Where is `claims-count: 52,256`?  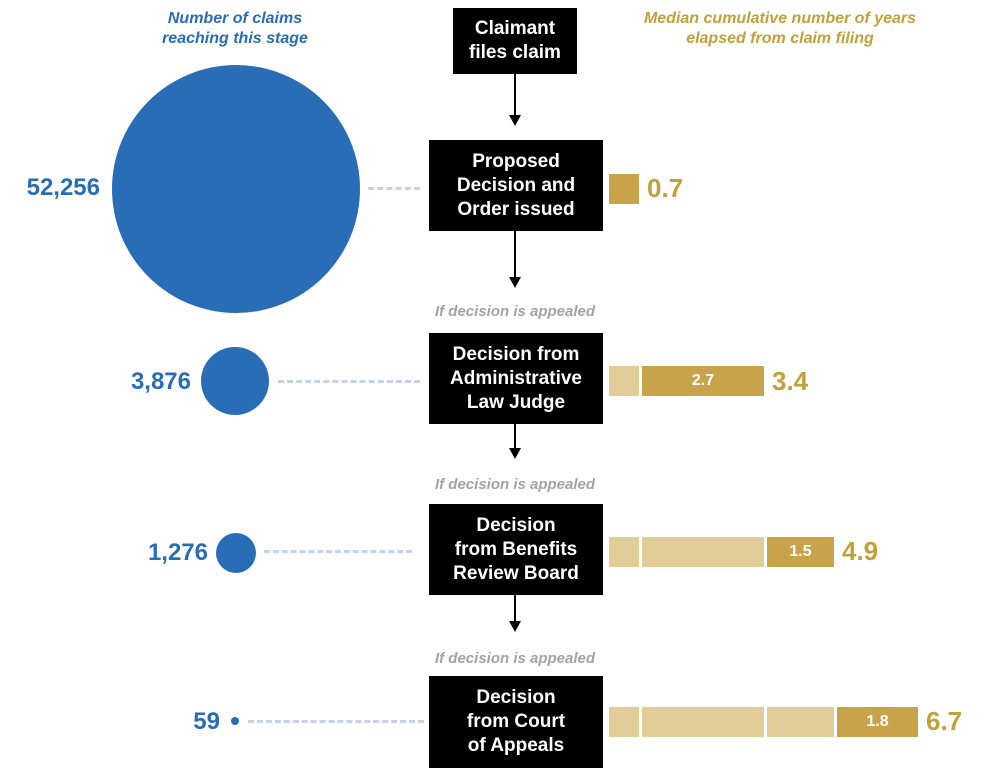
claims-count: 52,256 is located at coordinates (63, 187).